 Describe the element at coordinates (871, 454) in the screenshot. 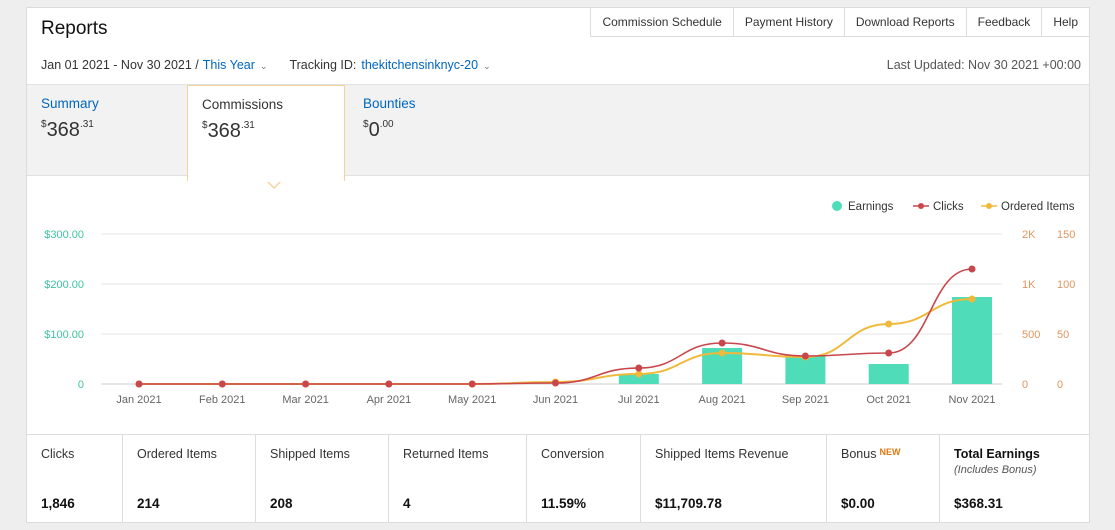

I see `stat-label: Bonus NEW` at that location.